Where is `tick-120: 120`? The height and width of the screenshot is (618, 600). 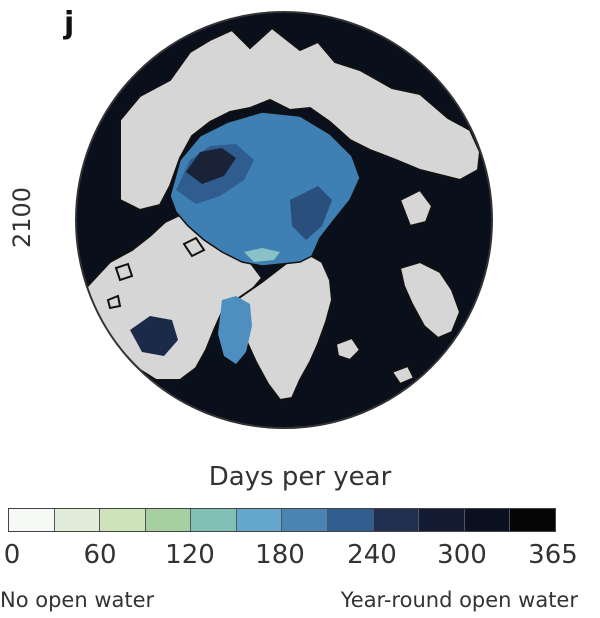 tick-120: 120 is located at coordinates (190, 555).